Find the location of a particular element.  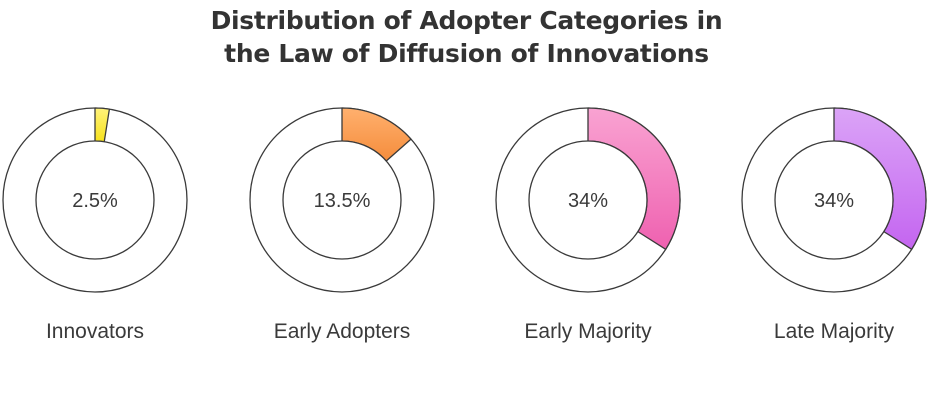

donut-label-early-majority: Early Majority is located at coordinates (588, 331).